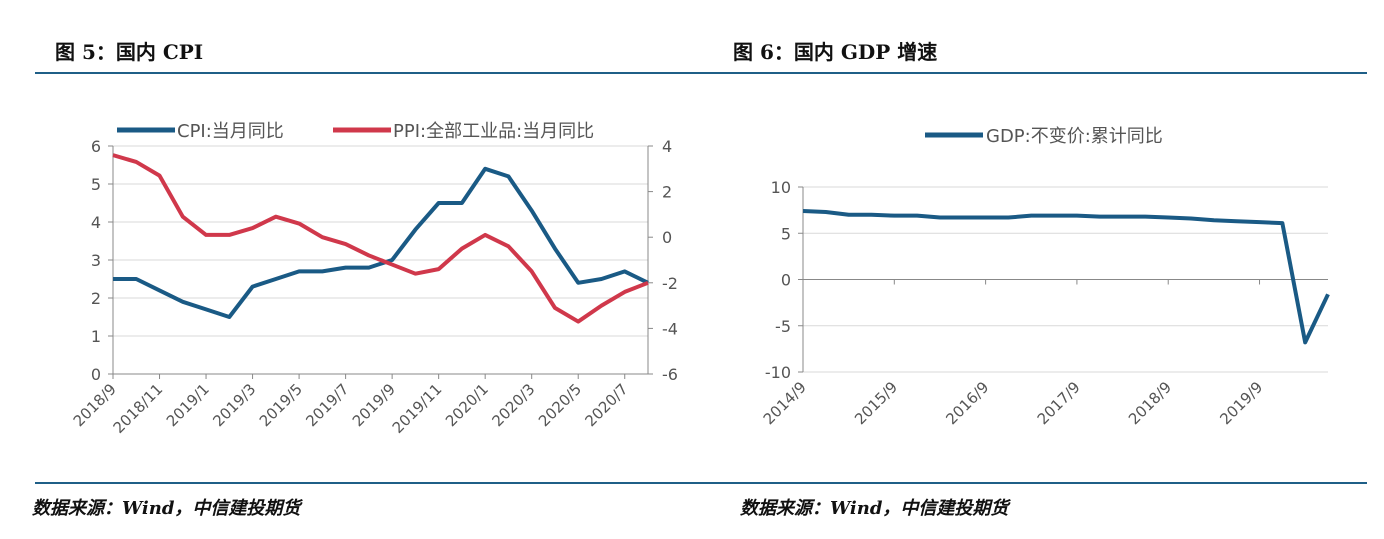 The height and width of the screenshot is (539, 1384). I want to click on y-tick-label: -5, so click(783, 326).